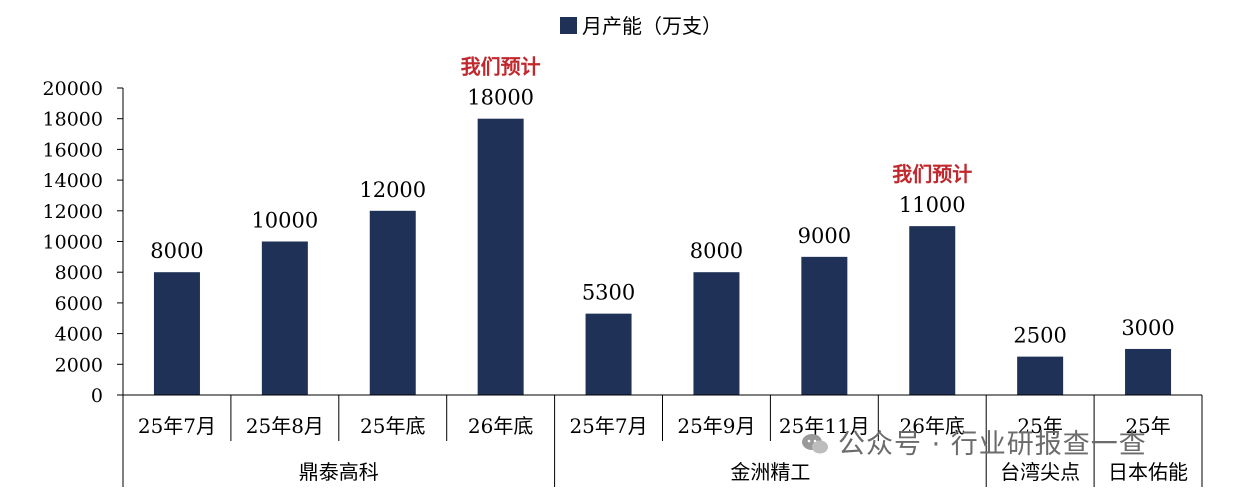 The image size is (1248, 496). I want to click on x-tick-label: 25年底, so click(392, 426).